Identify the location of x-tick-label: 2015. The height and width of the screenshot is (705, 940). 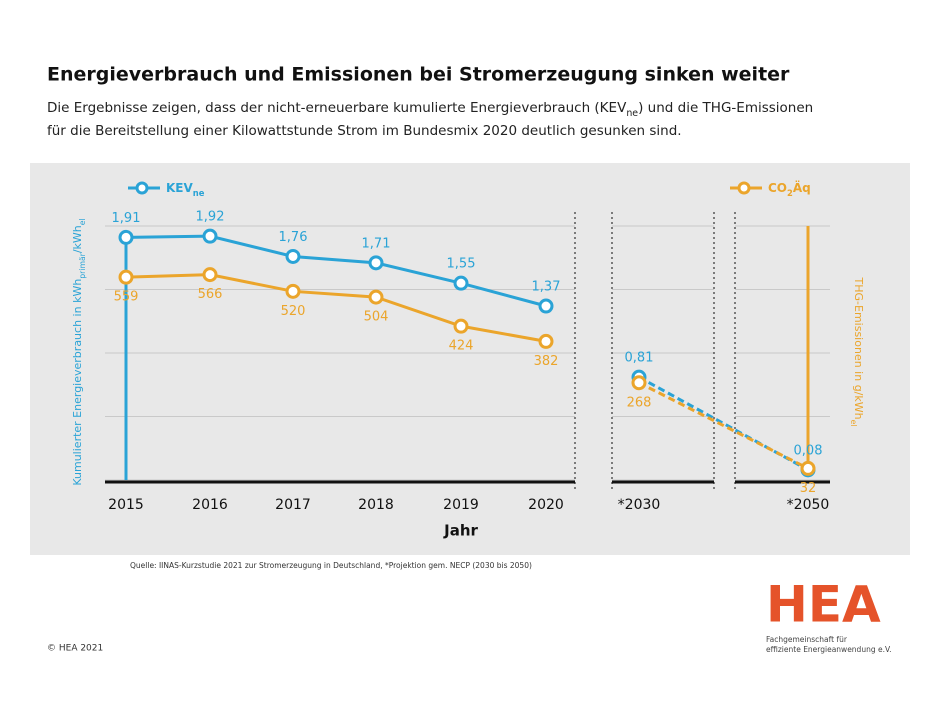
(126, 505).